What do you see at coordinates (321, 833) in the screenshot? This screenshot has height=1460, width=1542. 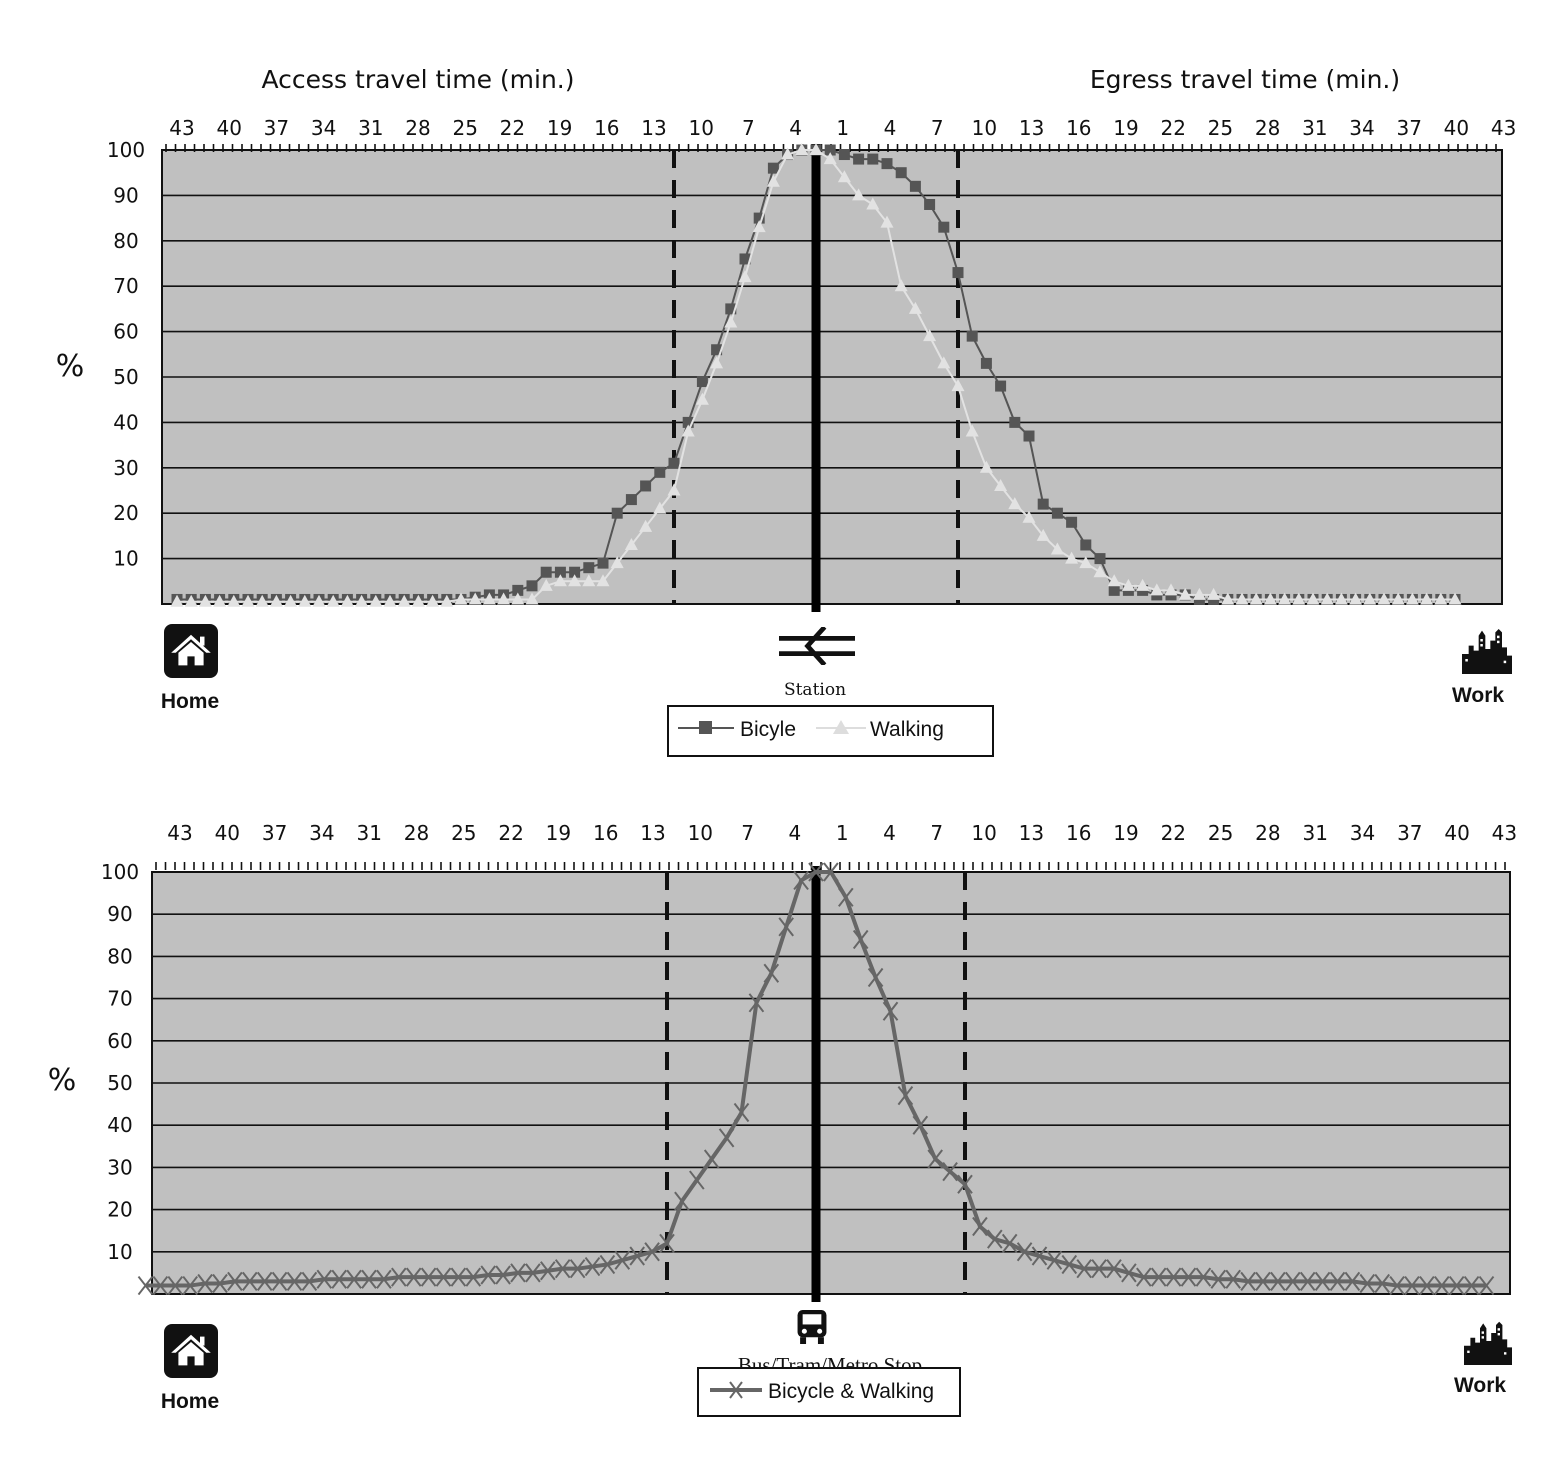 I see `x-tick-label: 34` at bounding box center [321, 833].